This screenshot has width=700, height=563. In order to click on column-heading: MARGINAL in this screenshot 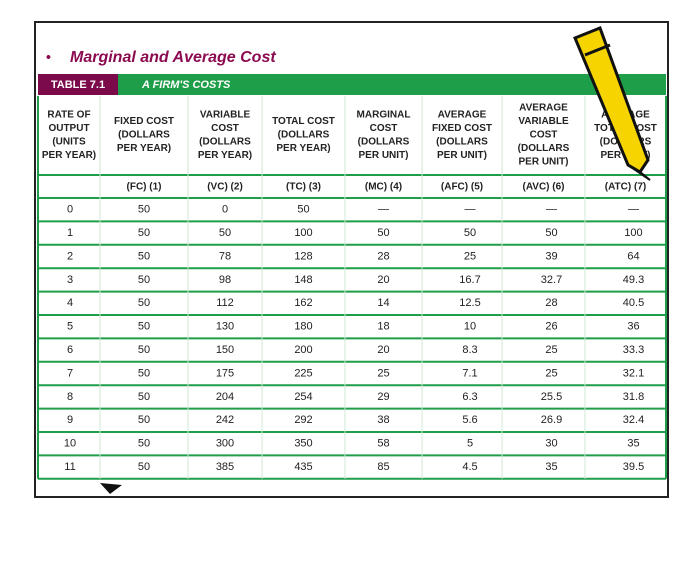, I will do `click(384, 114)`.